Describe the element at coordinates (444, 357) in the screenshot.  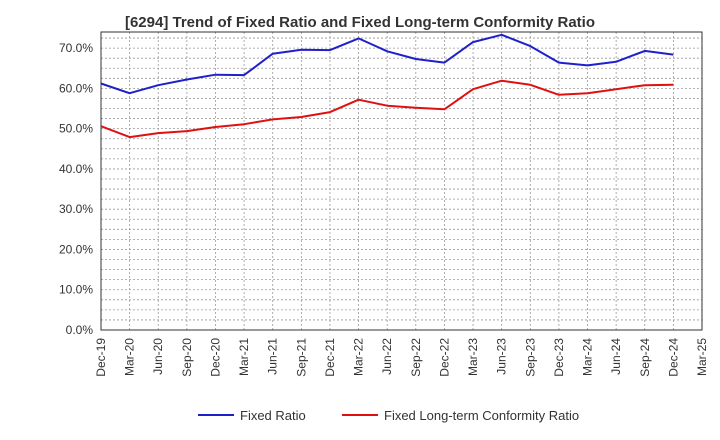
I see `x-tick-label: Dec-22` at that location.